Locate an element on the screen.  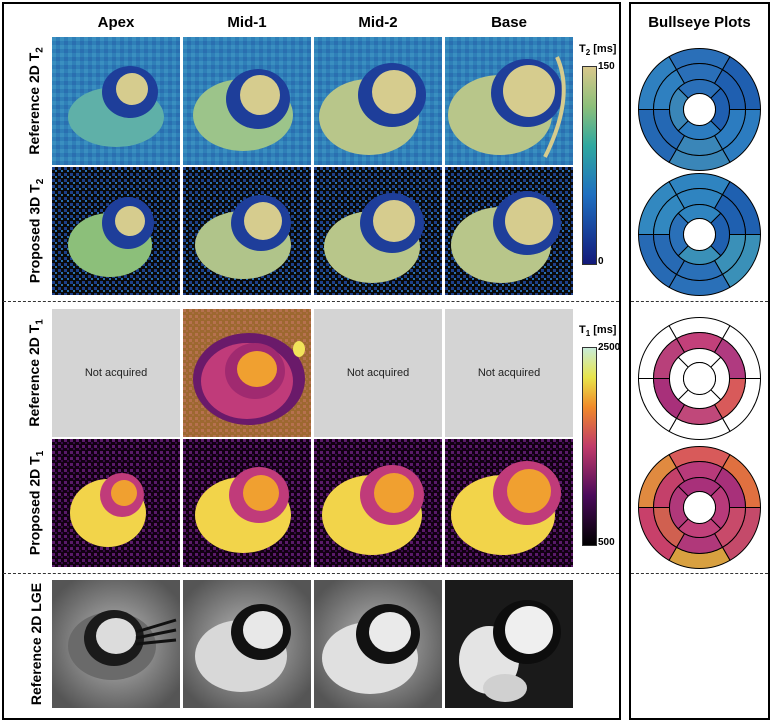
bullseye-title: Bullseye Plots is located at coordinates (699, 22).